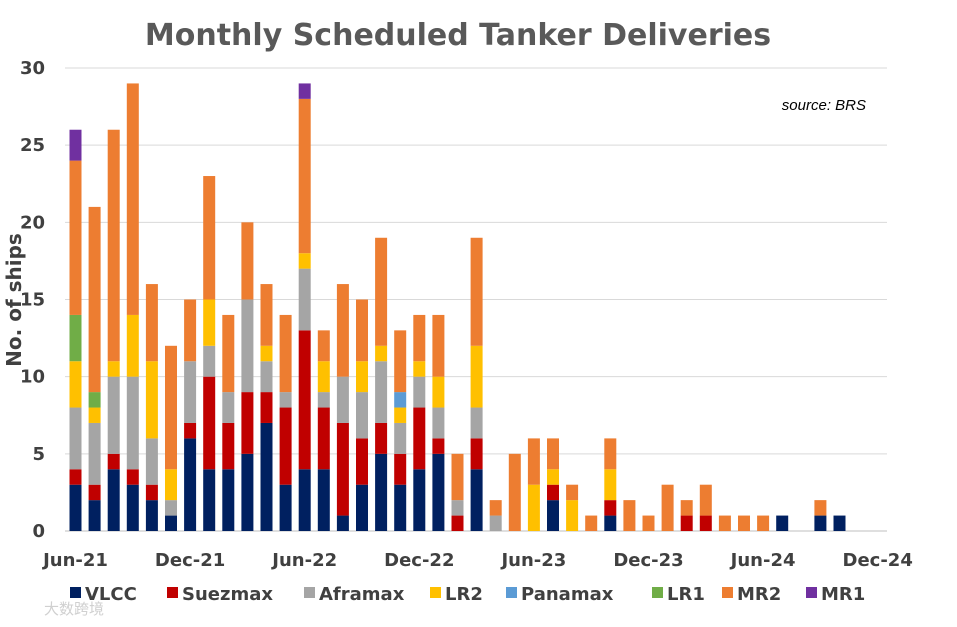  Describe the element at coordinates (38, 531) in the screenshot. I see `y-tick-label: 0` at that location.